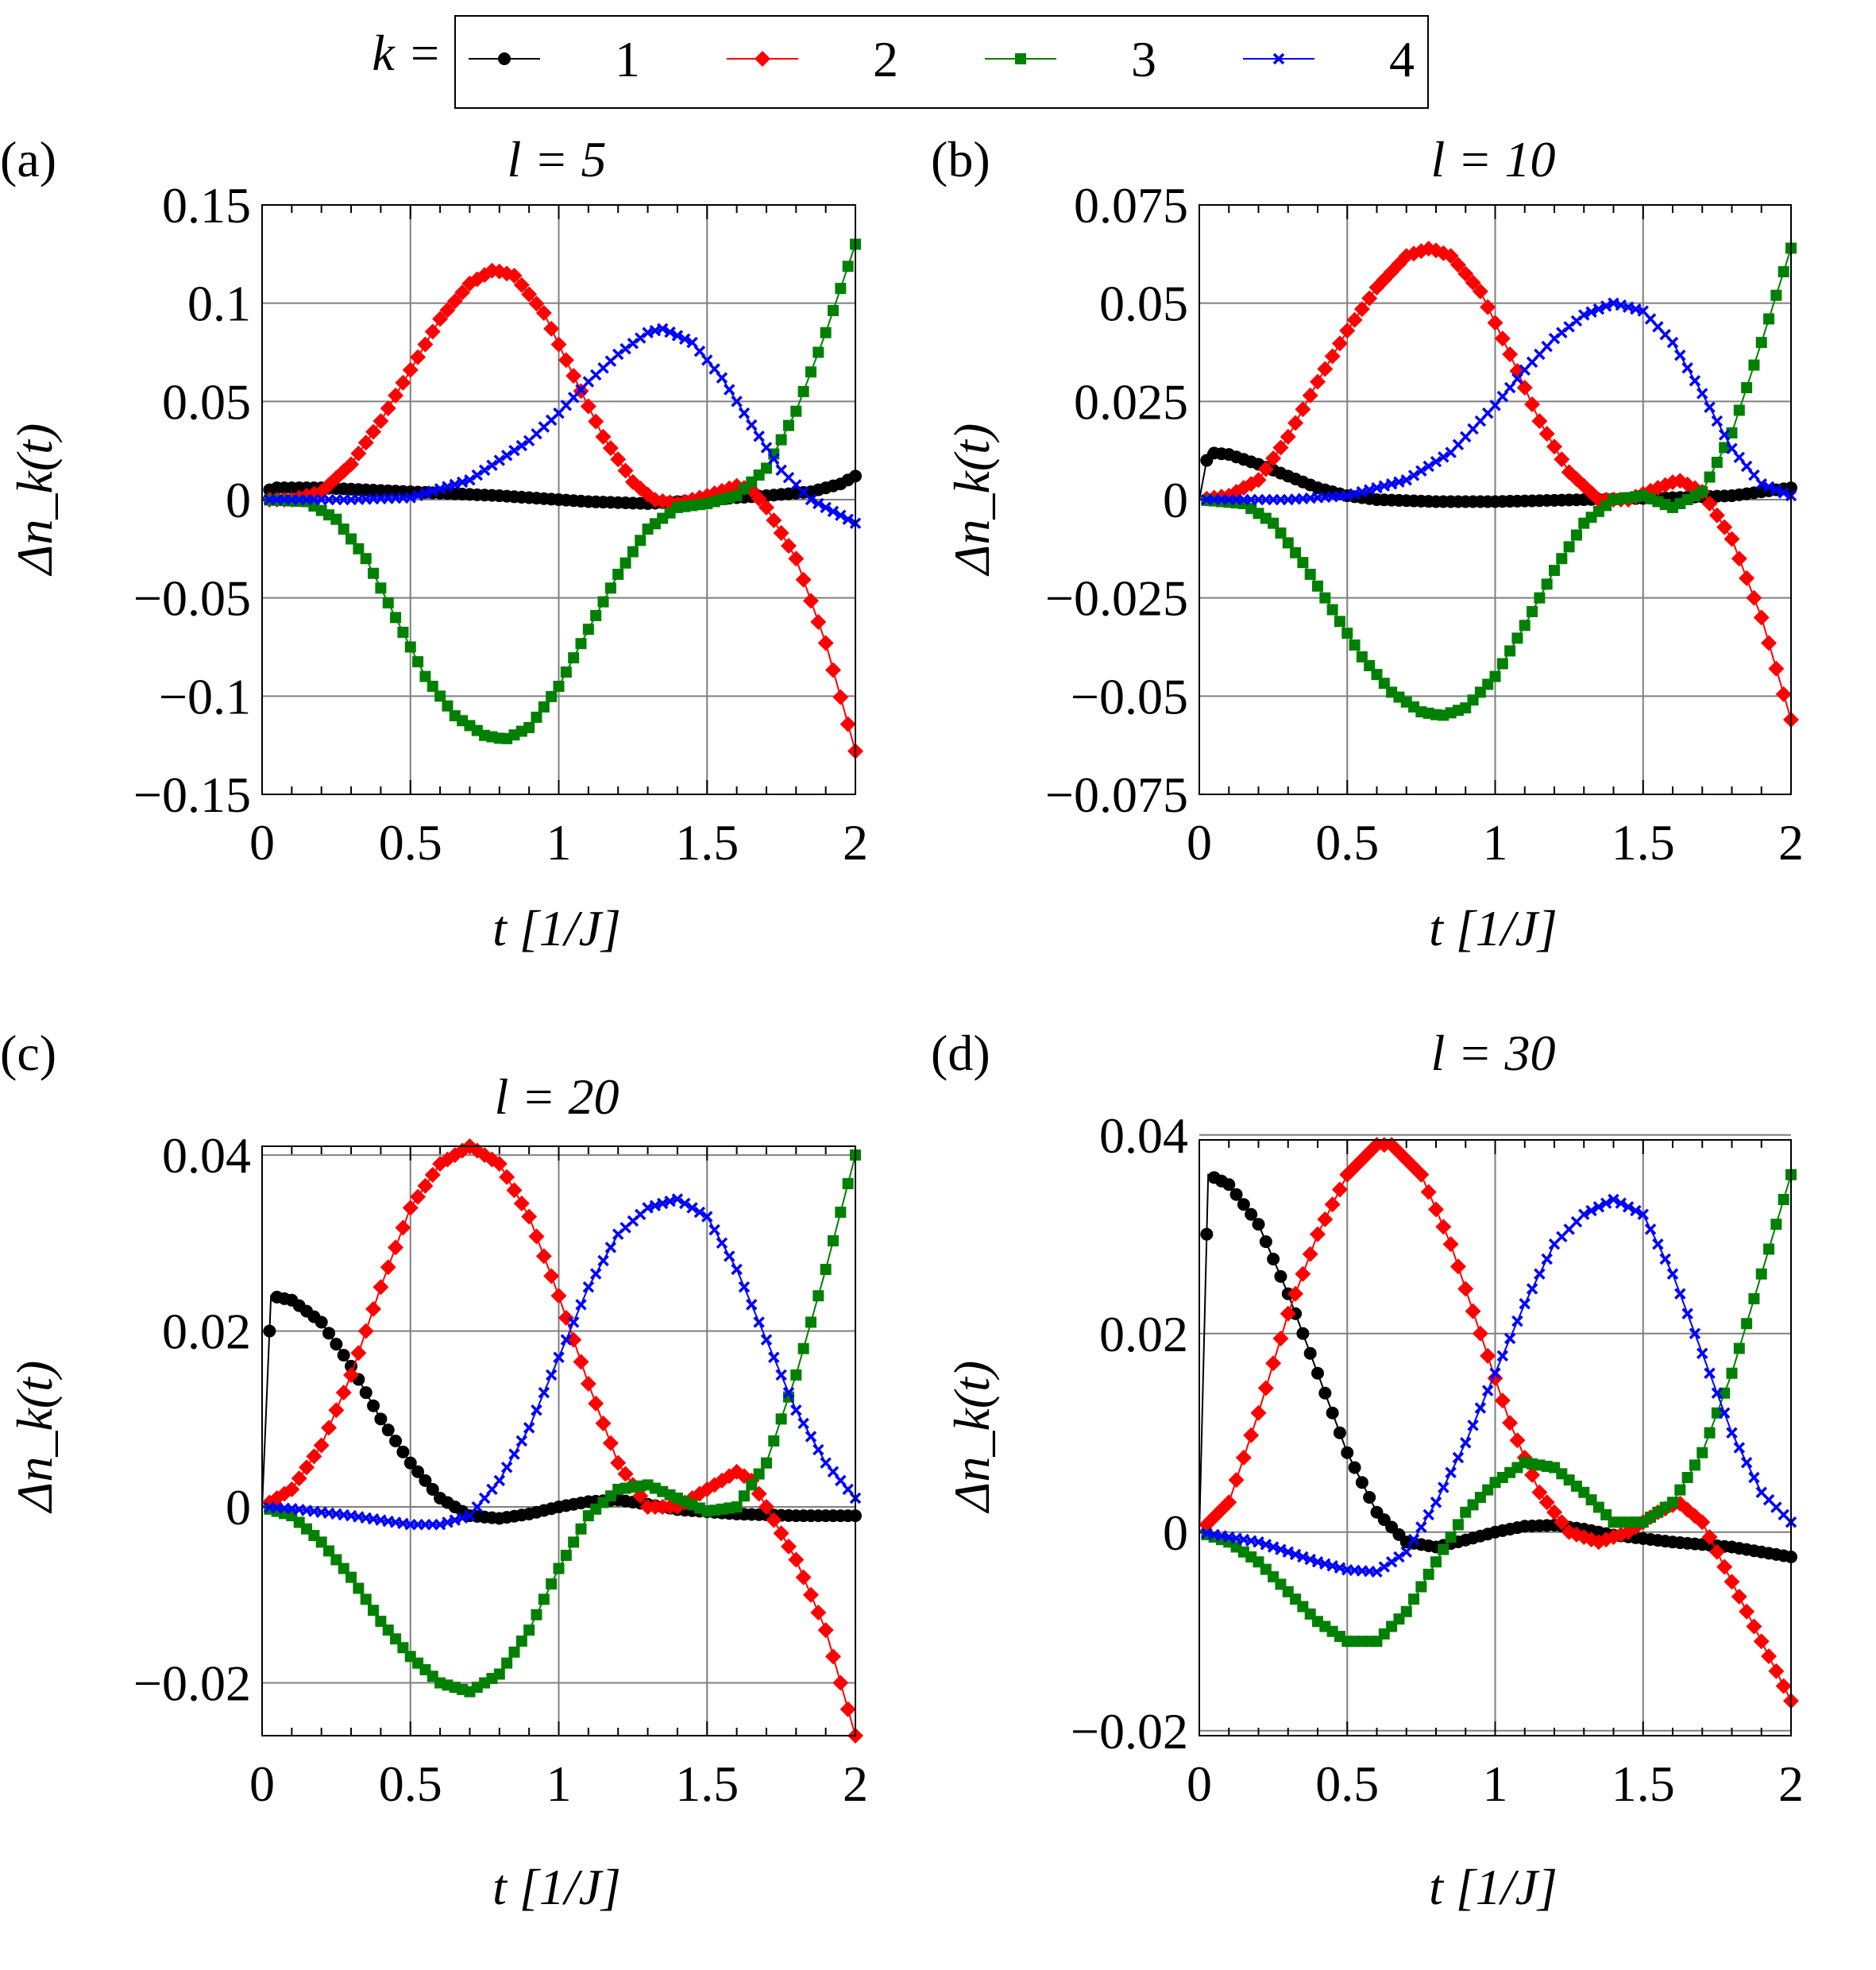  What do you see at coordinates (561, 1362) in the screenshot?
I see `series-k4-c` at bounding box center [561, 1362].